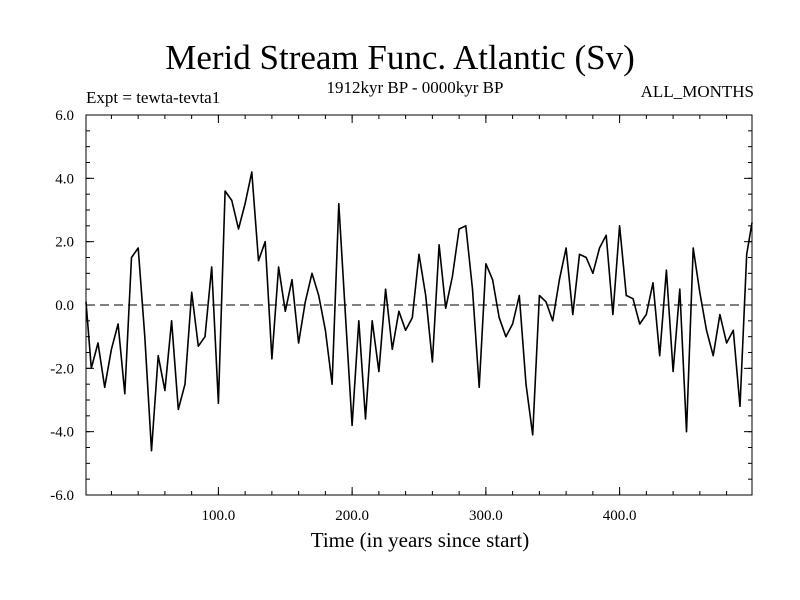 This screenshot has height=600, width=800. What do you see at coordinates (62, 369) in the screenshot?
I see `y-tick-label: -2.0` at bounding box center [62, 369].